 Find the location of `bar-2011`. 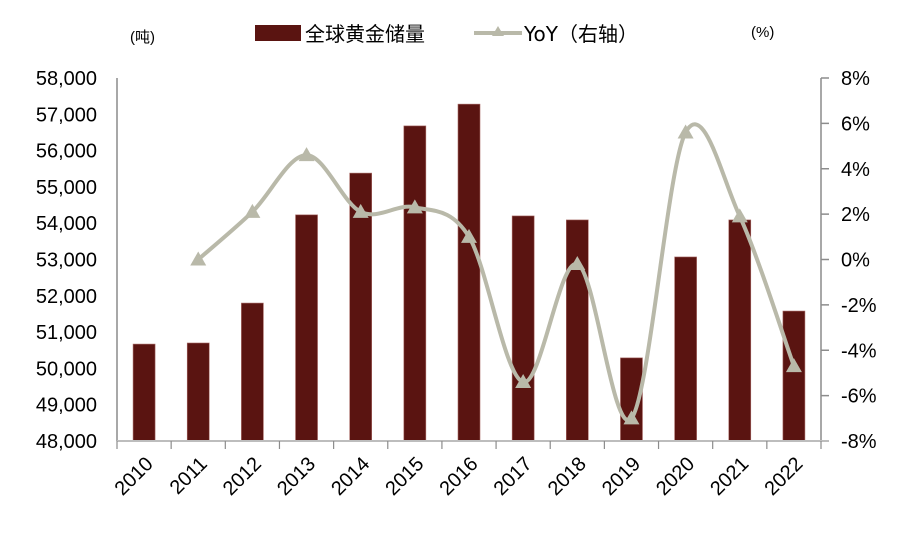

bar-2011 is located at coordinates (198, 392).